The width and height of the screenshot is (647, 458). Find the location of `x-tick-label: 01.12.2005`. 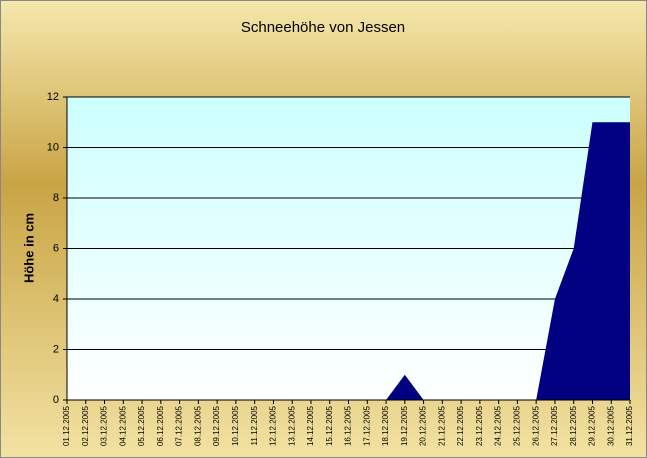

x-tick-label: 01.12.2005 is located at coordinates (66, 425).